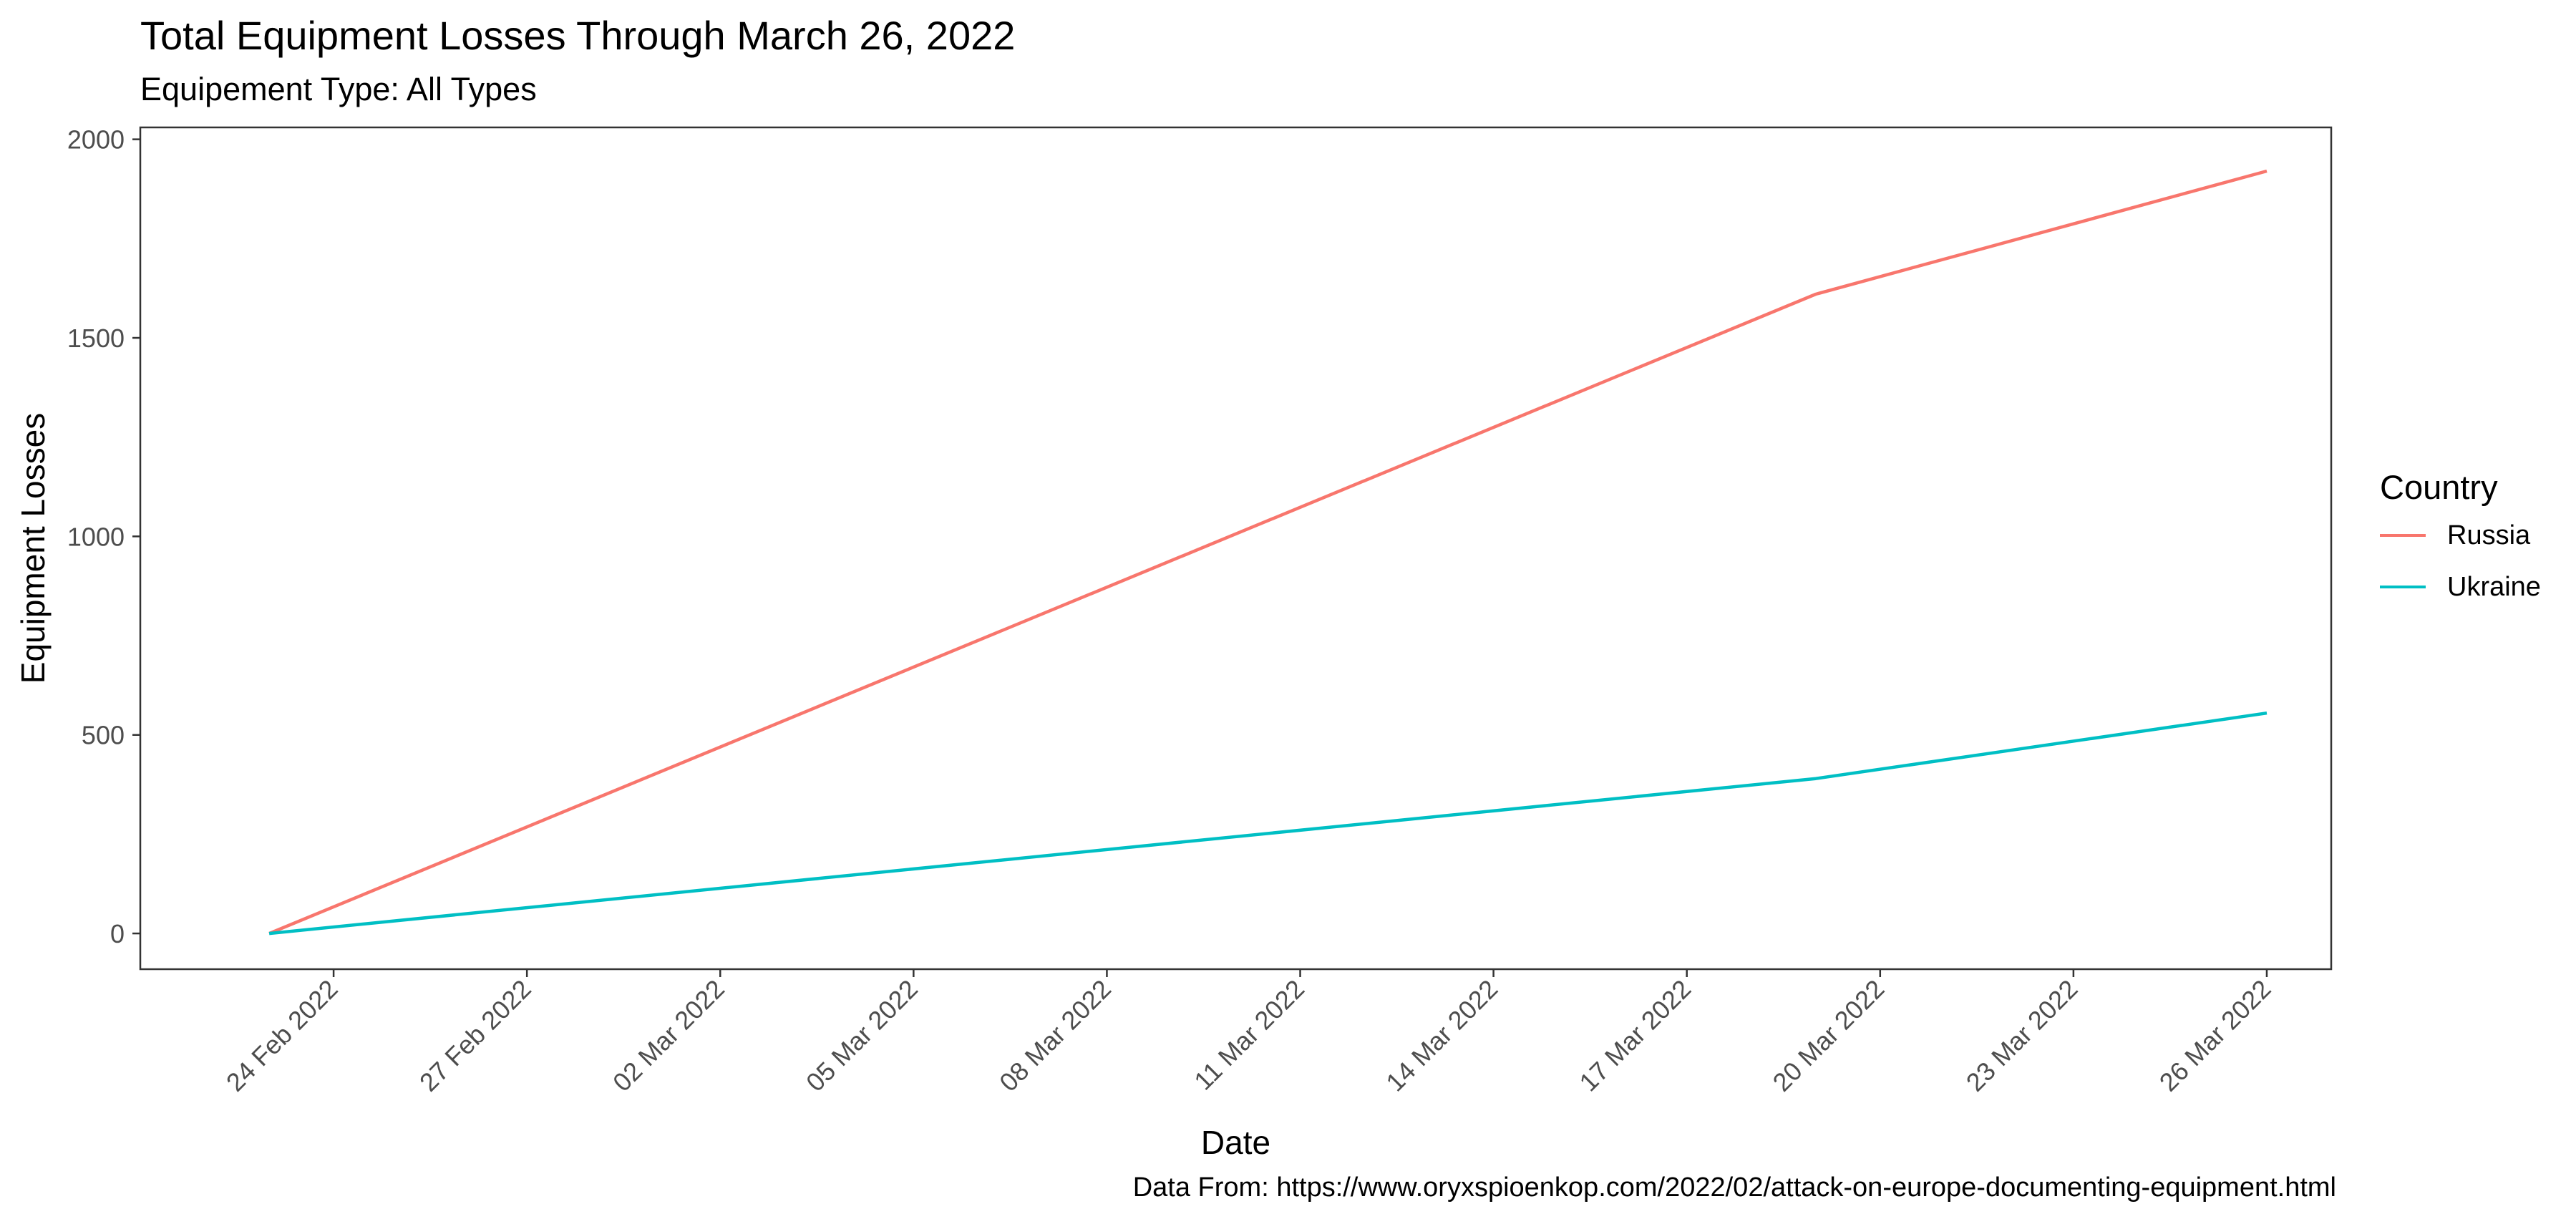 The height and width of the screenshot is (1219, 2576). Describe the element at coordinates (1249, 1035) in the screenshot. I see `x-tick-label: 11 Mar 2022` at that location.